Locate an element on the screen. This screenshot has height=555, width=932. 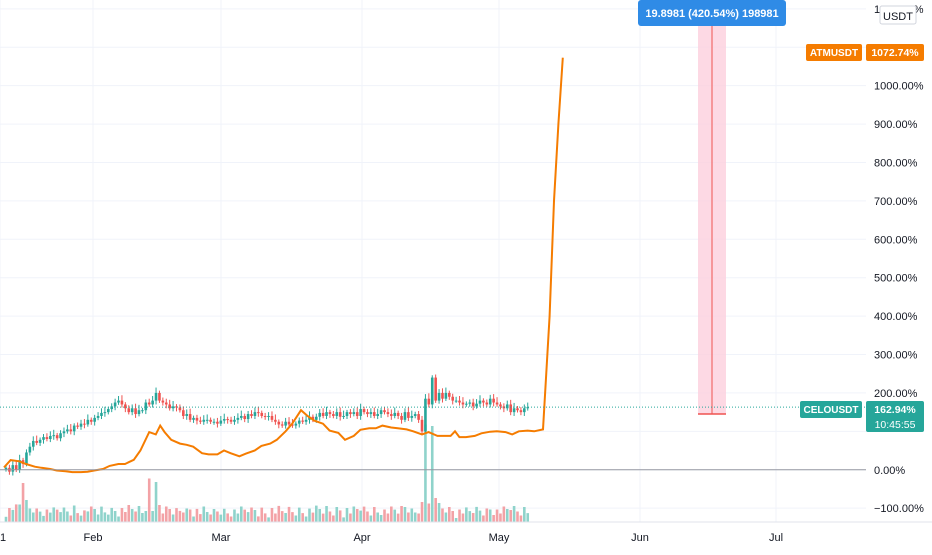
y-tick-label: 400.00% is located at coordinates (896, 317).